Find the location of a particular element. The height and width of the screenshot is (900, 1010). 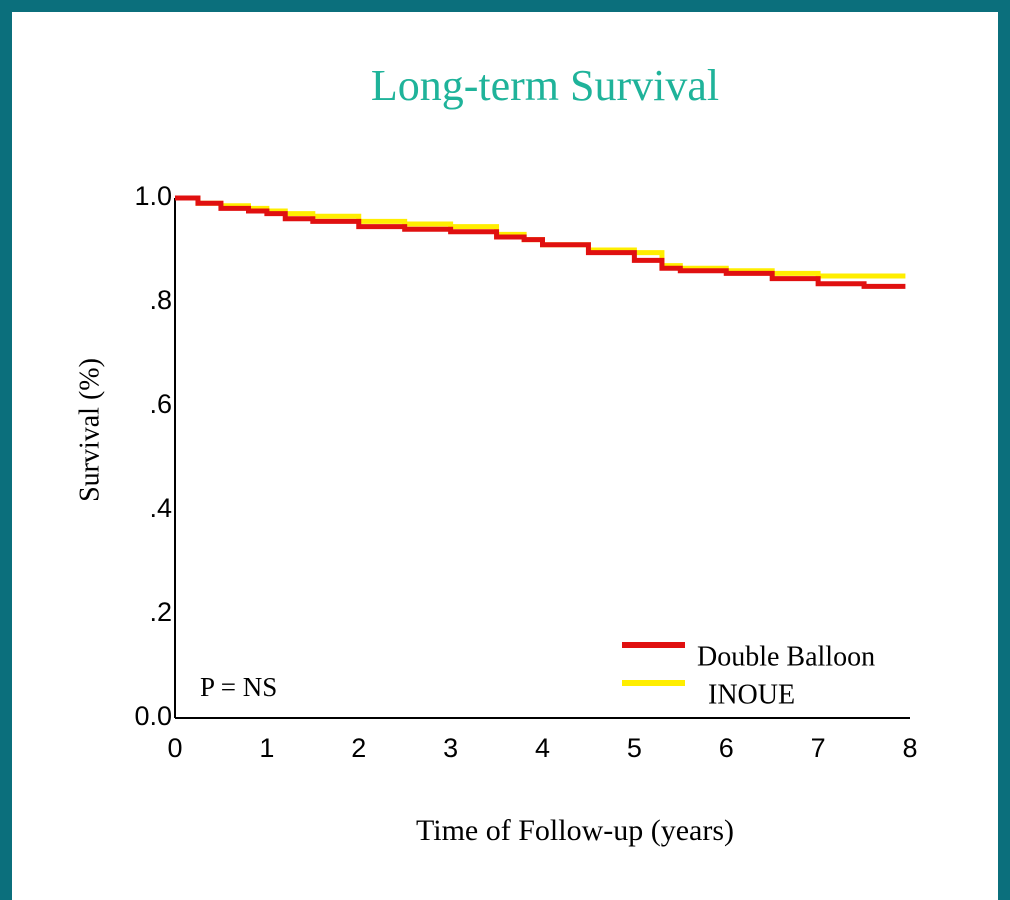

x-tick-label: 7 is located at coordinates (818, 748).